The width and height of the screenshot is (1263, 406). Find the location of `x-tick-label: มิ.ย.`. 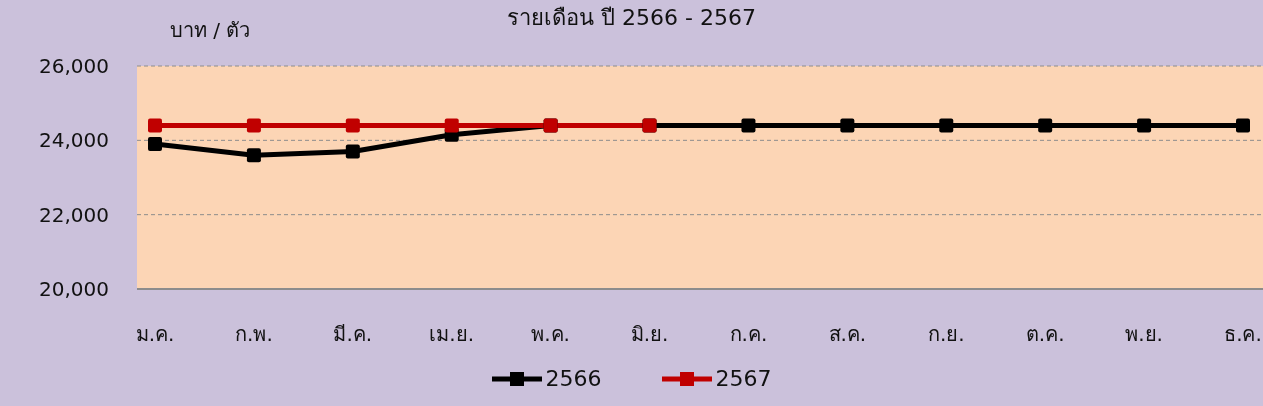

x-tick-label: มิ.ย. is located at coordinates (649, 334).